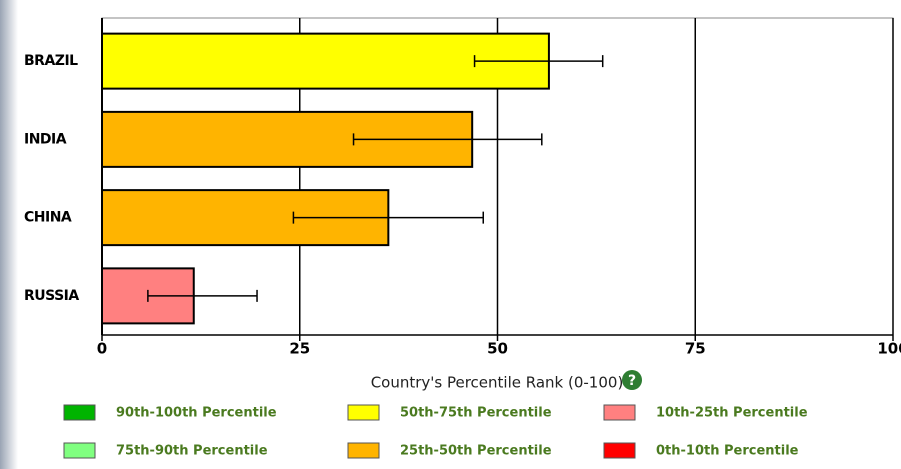  What do you see at coordinates (9, 234) in the screenshot?
I see `window-edge` at bounding box center [9, 234].